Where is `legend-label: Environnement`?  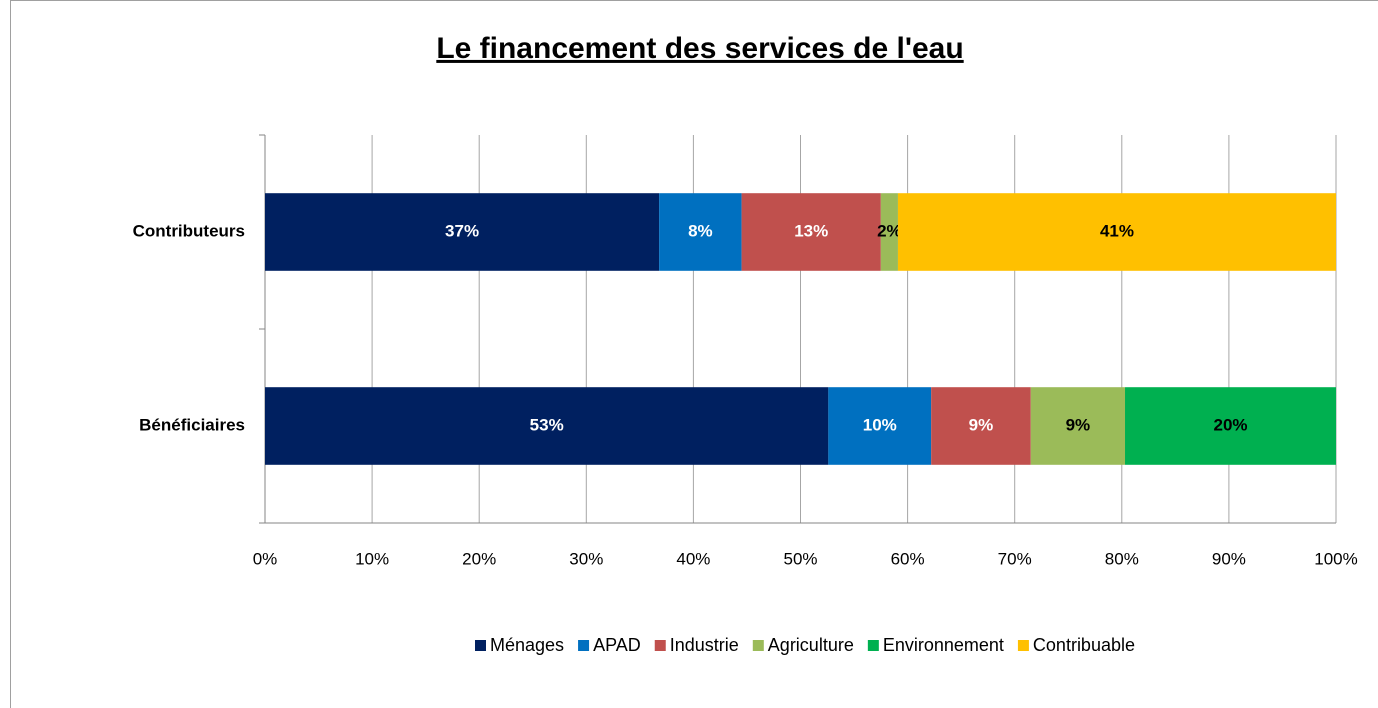 legend-label: Environnement is located at coordinates (943, 645).